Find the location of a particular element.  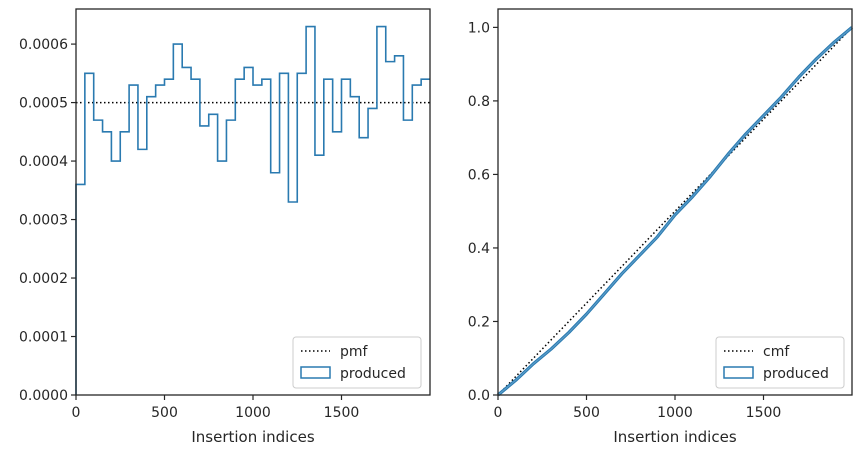

y-tick-label: 0.0004 is located at coordinates (43, 162).